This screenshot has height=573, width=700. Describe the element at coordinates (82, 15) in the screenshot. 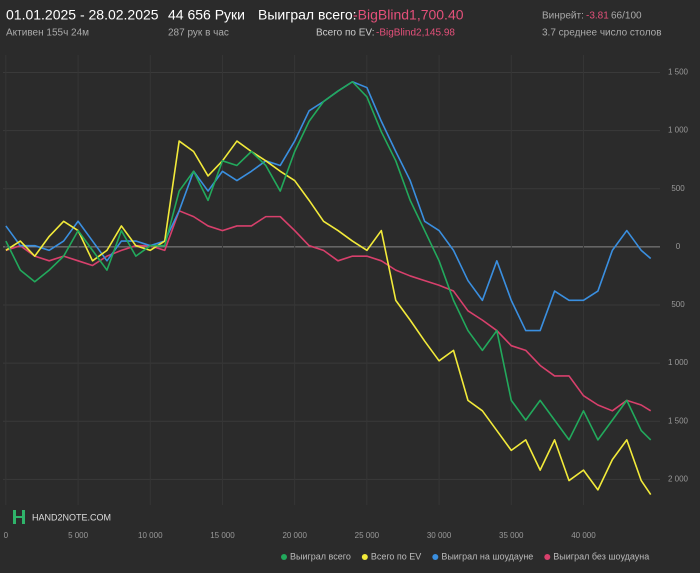

I see `period: 01.01.2025 - 28.02.2025` at that location.